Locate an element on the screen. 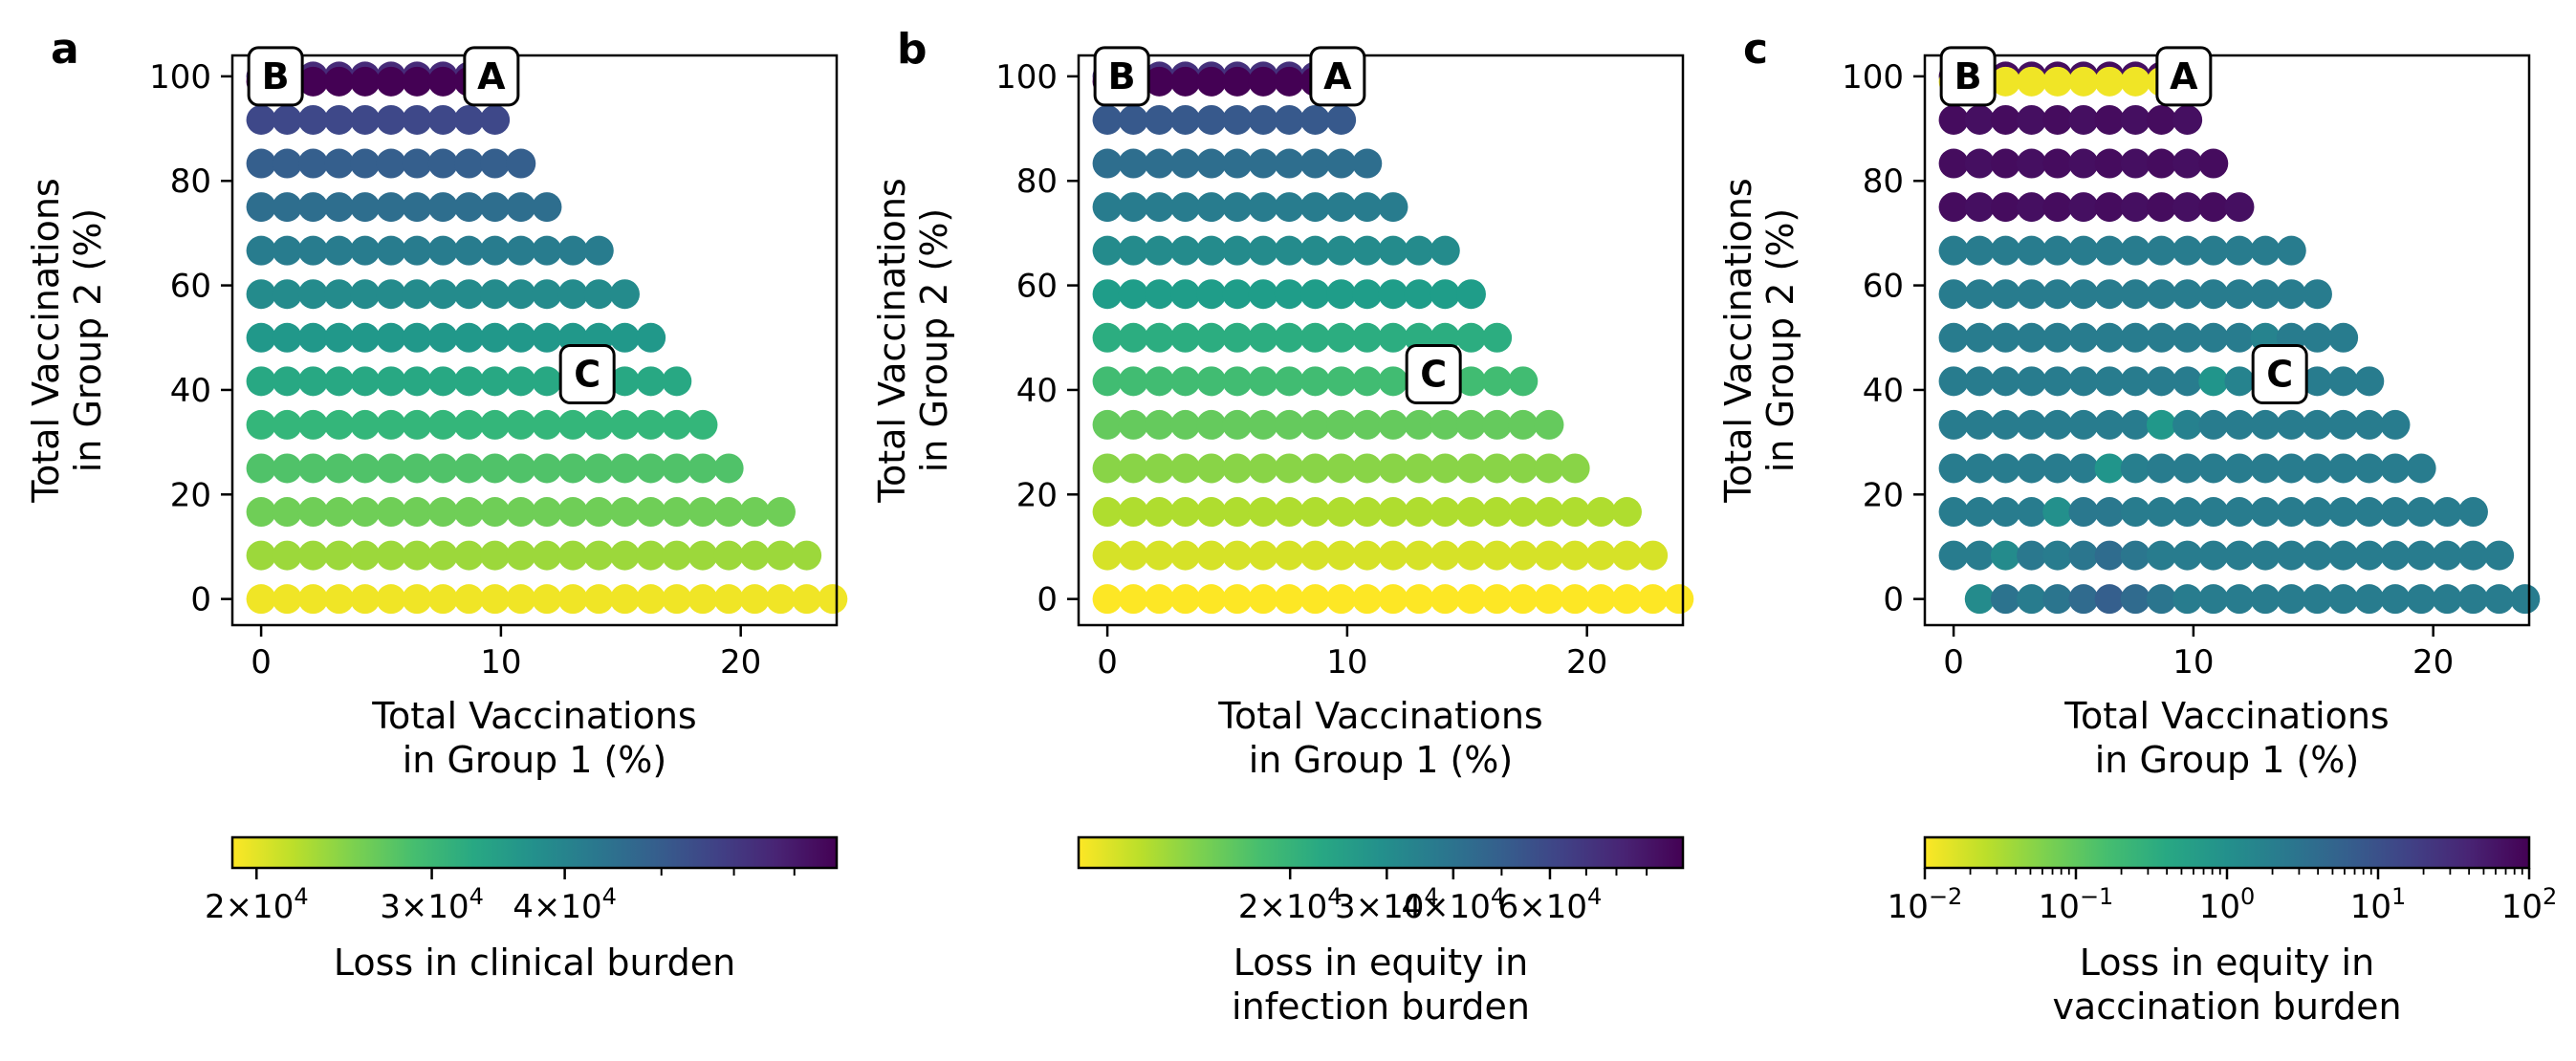 The image size is (2576, 1061). x-tick-label: 0 is located at coordinates (1953, 662).